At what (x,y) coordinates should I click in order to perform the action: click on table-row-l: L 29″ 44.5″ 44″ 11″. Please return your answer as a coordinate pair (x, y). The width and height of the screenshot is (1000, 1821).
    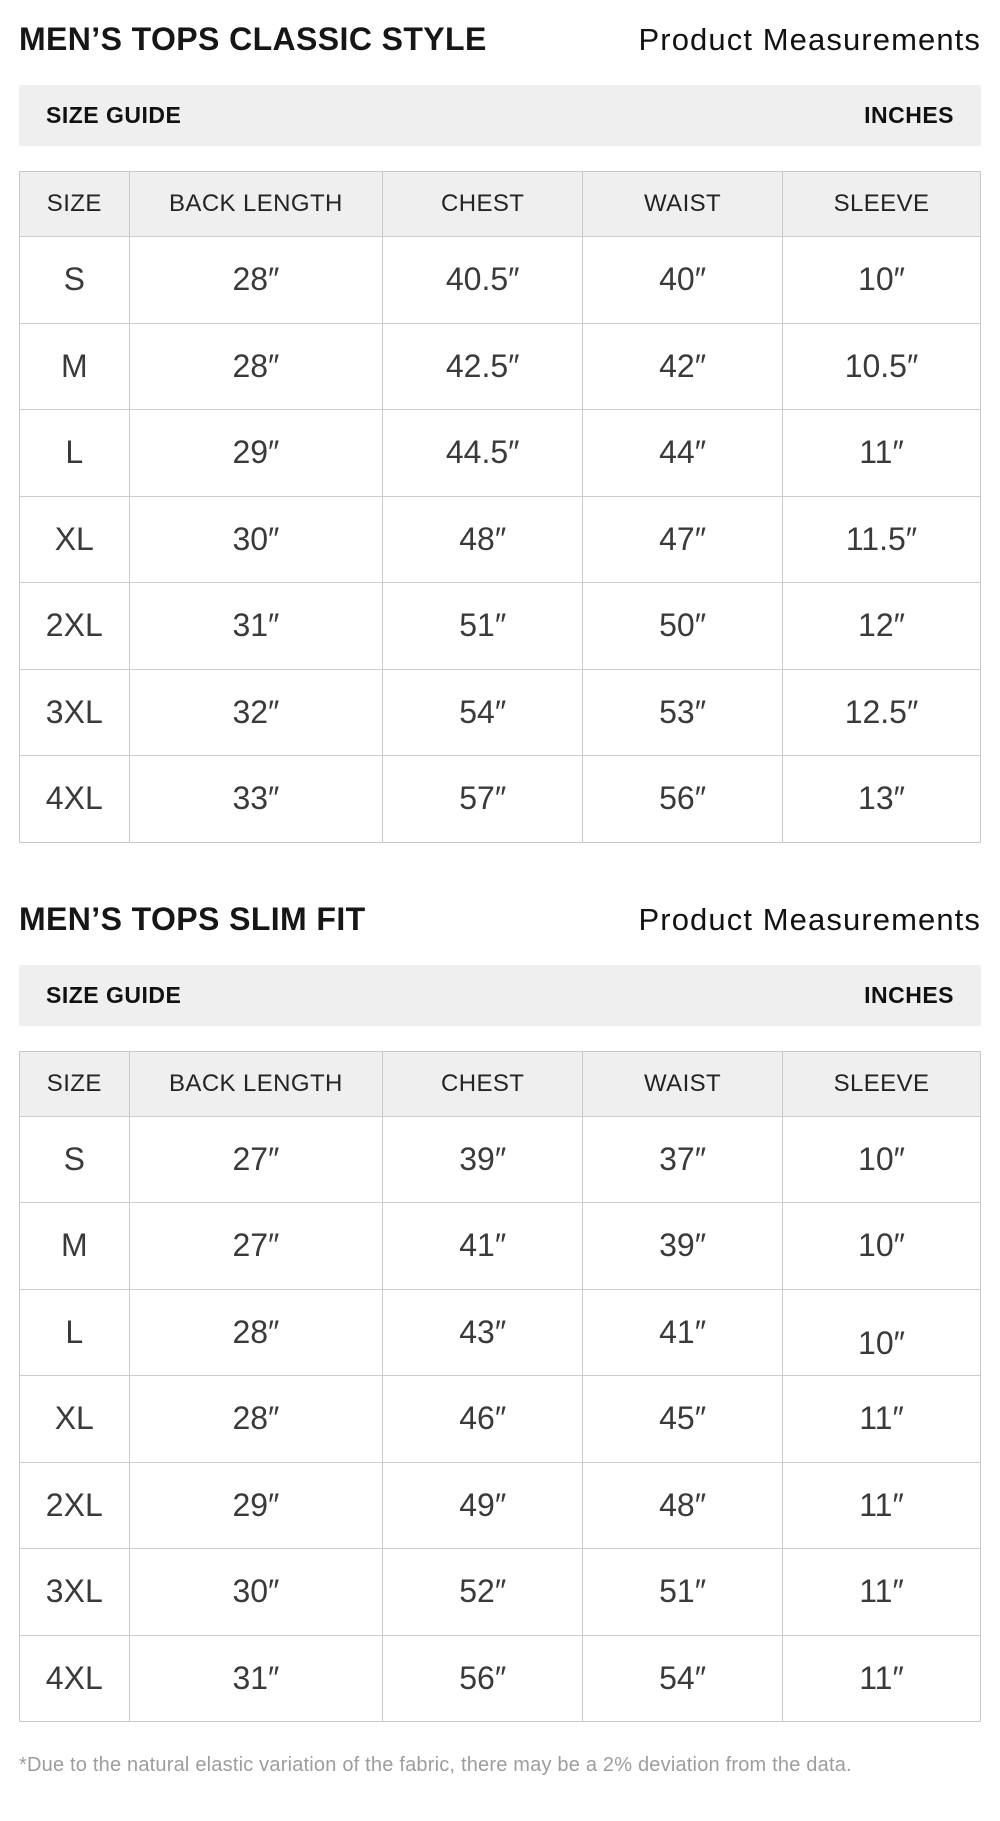
    Looking at the image, I should click on (500, 452).